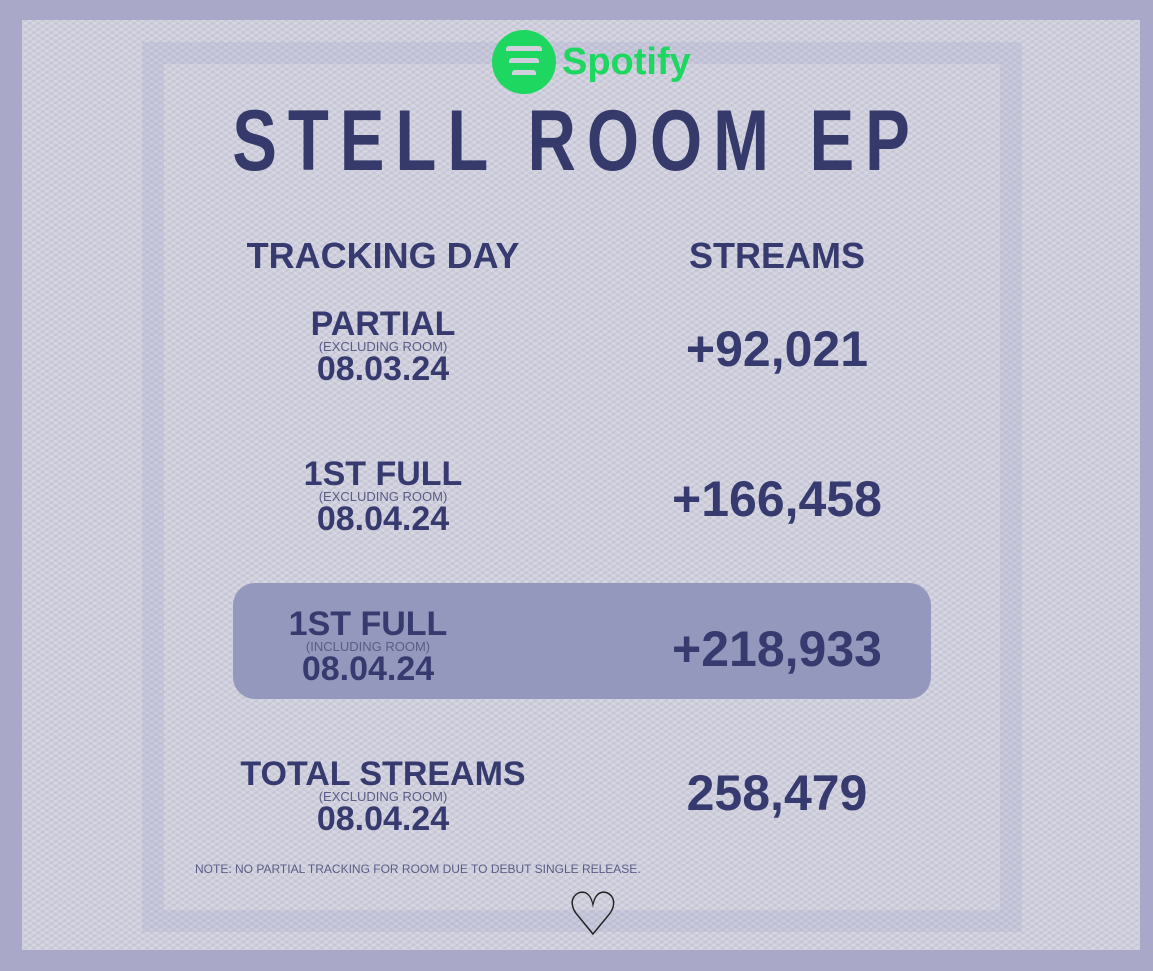 This screenshot has width=1153, height=971. I want to click on header-streams: STREAMS, so click(776, 255).